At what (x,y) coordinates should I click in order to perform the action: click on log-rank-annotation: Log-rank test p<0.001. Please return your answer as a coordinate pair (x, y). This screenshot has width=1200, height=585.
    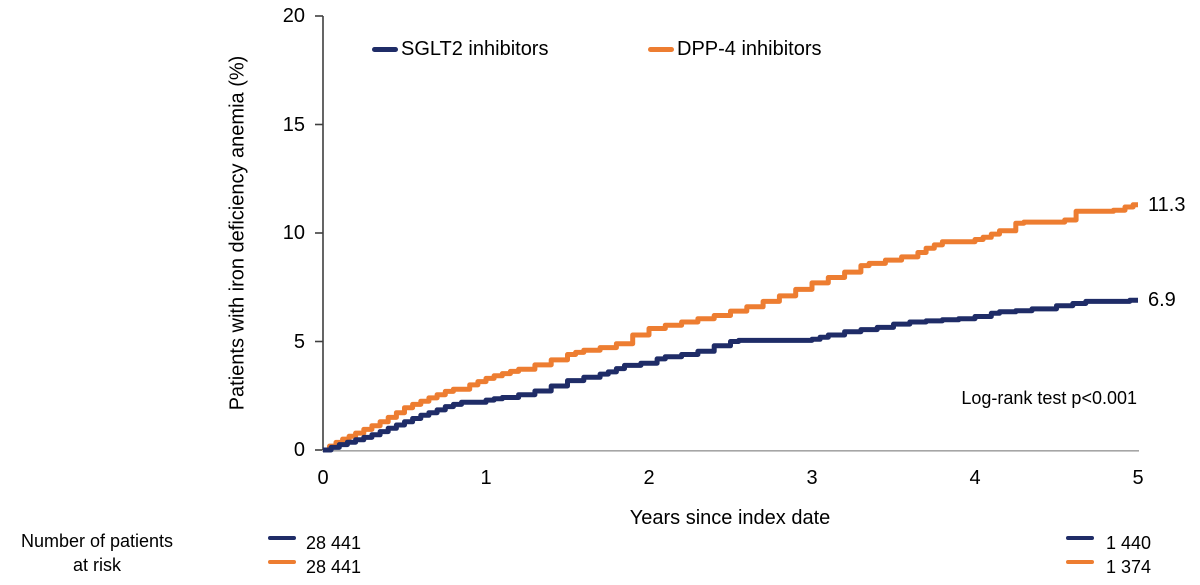
    Looking at the image, I should click on (1049, 398).